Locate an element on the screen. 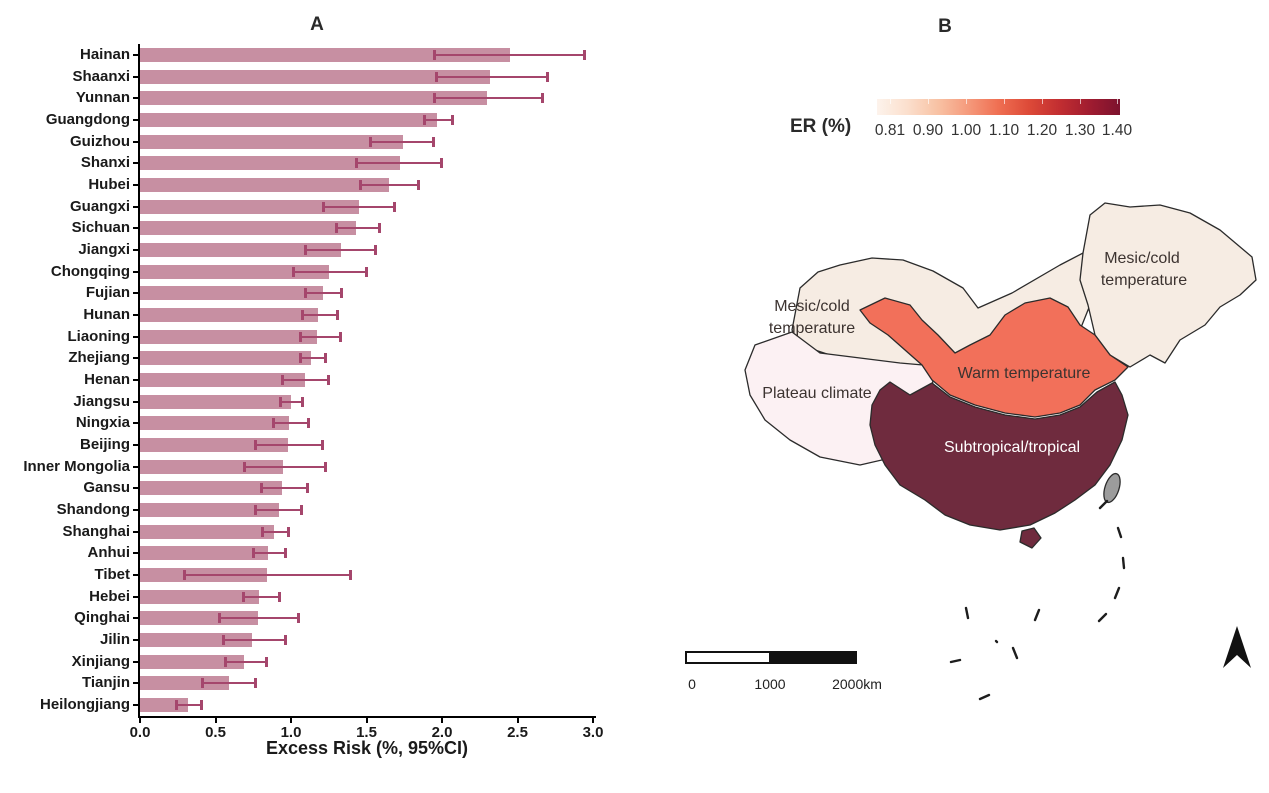 Image resolution: width=1269 pixels, height=793 pixels. province-label: Xinjiang is located at coordinates (100, 661).